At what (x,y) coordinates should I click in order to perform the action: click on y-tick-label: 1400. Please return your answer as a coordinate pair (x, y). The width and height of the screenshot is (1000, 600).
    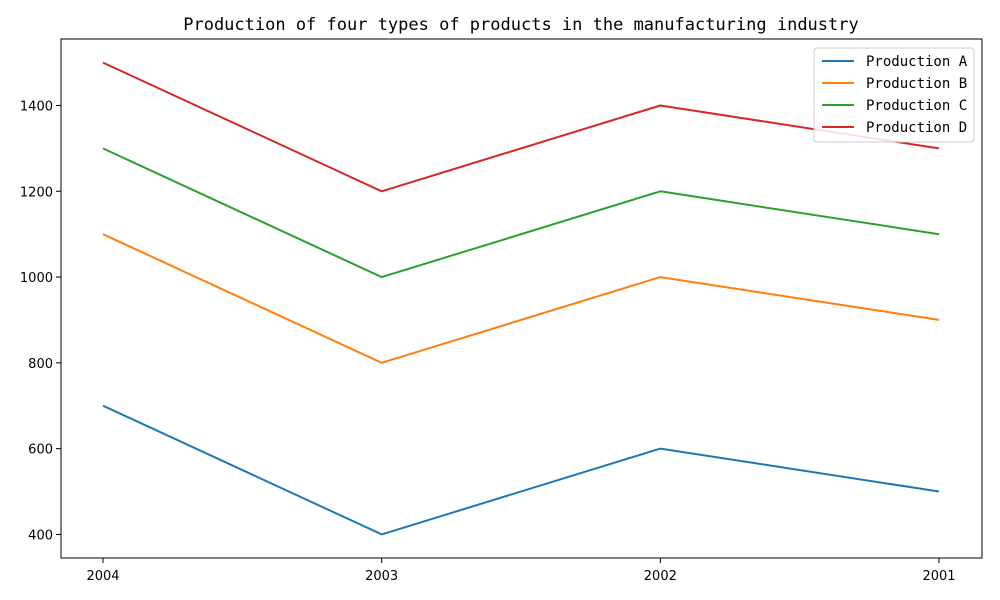
    Looking at the image, I should click on (36, 106).